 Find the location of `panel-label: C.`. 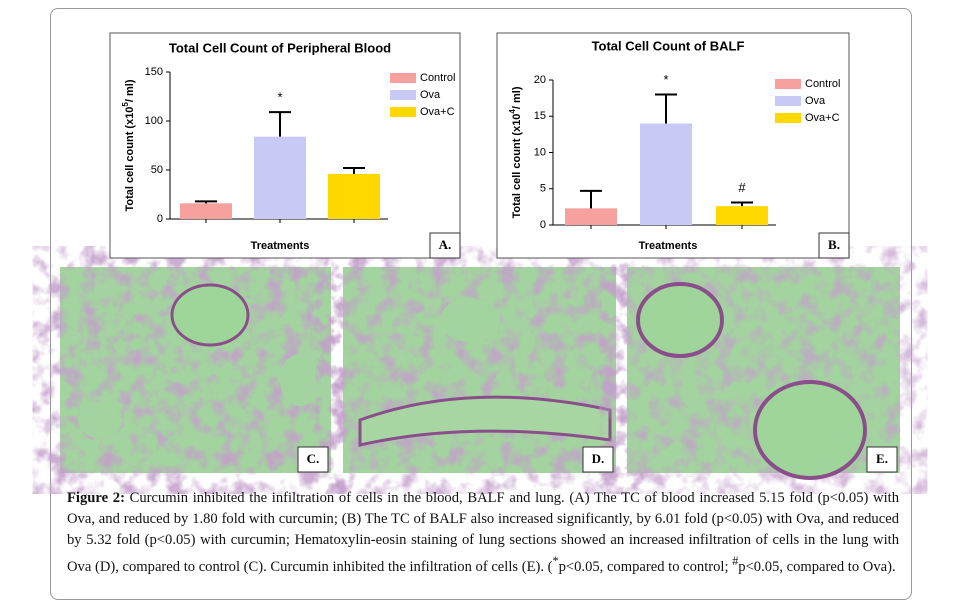

panel-label: C. is located at coordinates (313, 458).